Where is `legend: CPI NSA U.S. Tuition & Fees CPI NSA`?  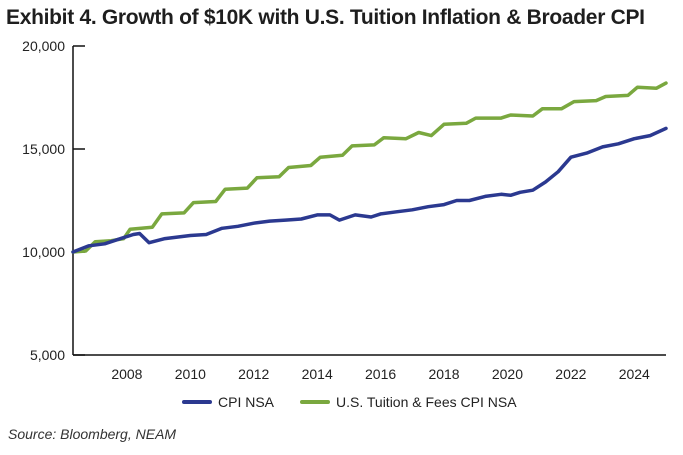 legend: CPI NSA U.S. Tuition & Fees CPI NSA is located at coordinates (349, 402).